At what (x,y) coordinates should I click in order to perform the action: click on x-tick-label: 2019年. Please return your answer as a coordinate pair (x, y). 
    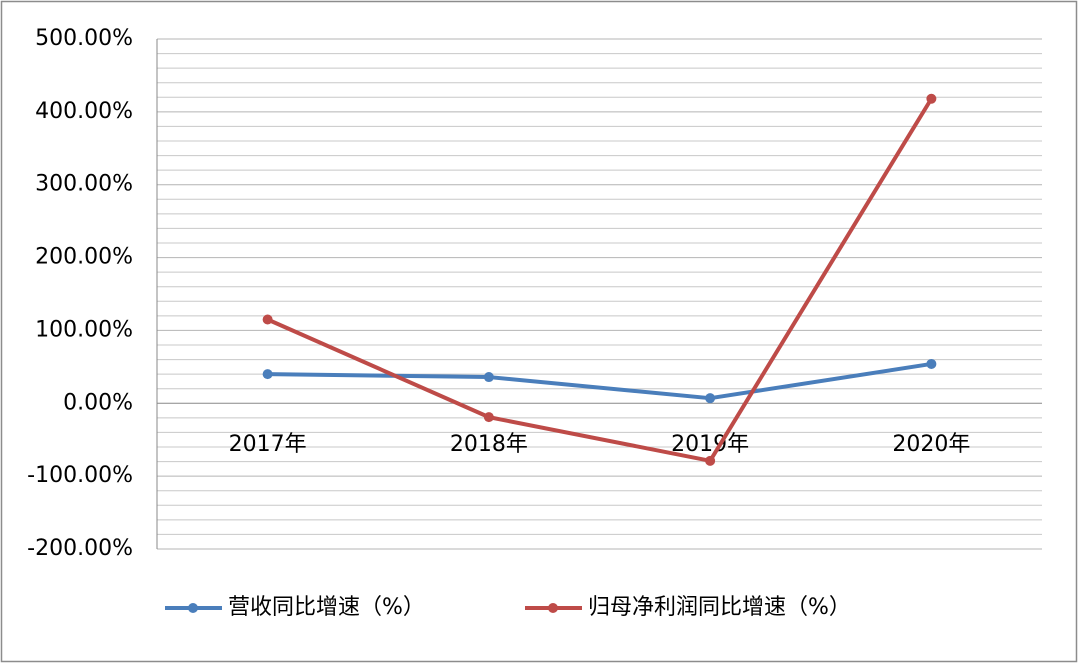
    Looking at the image, I should click on (710, 444).